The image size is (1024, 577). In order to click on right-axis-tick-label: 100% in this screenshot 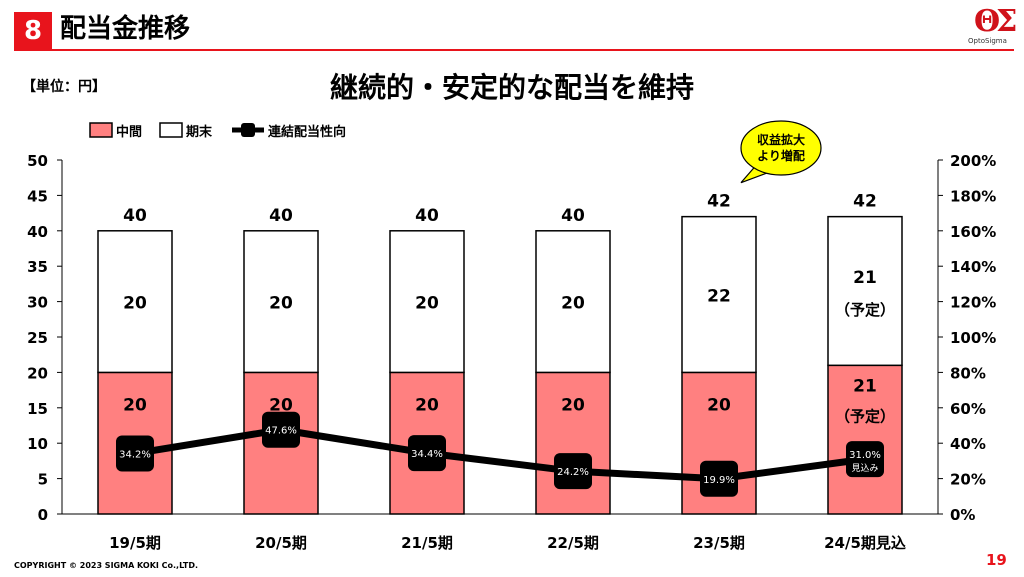, I will do `click(973, 338)`.